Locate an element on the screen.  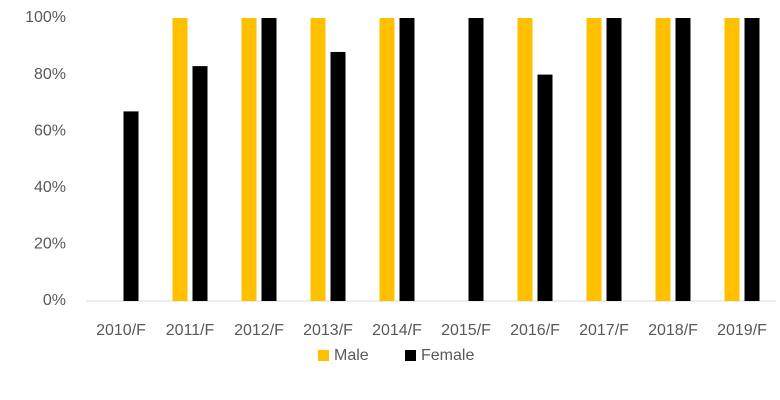
x-tick-label: 2010/F is located at coordinates (121, 330).